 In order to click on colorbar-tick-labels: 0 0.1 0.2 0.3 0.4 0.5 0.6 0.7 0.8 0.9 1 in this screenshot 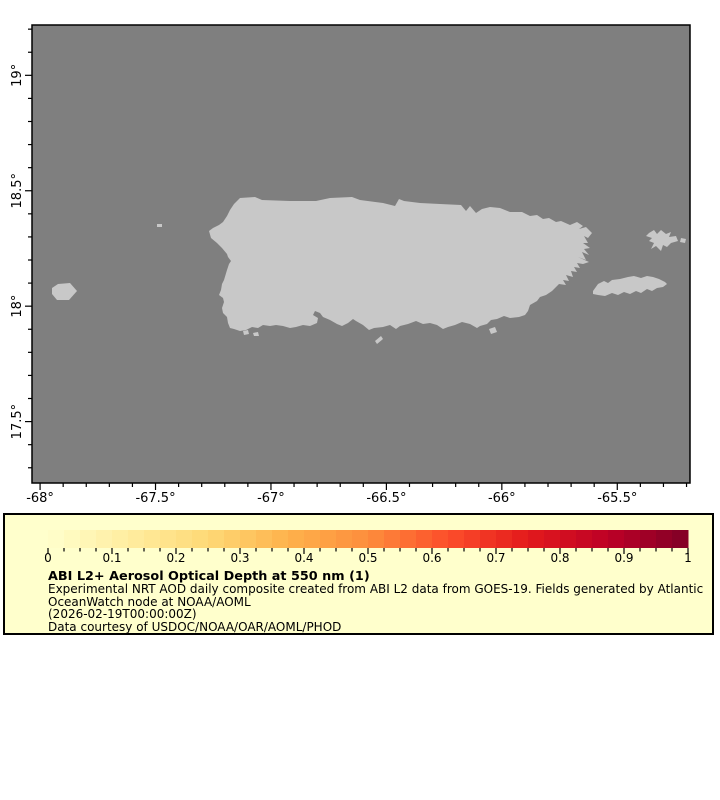, I will do `click(368, 558)`.